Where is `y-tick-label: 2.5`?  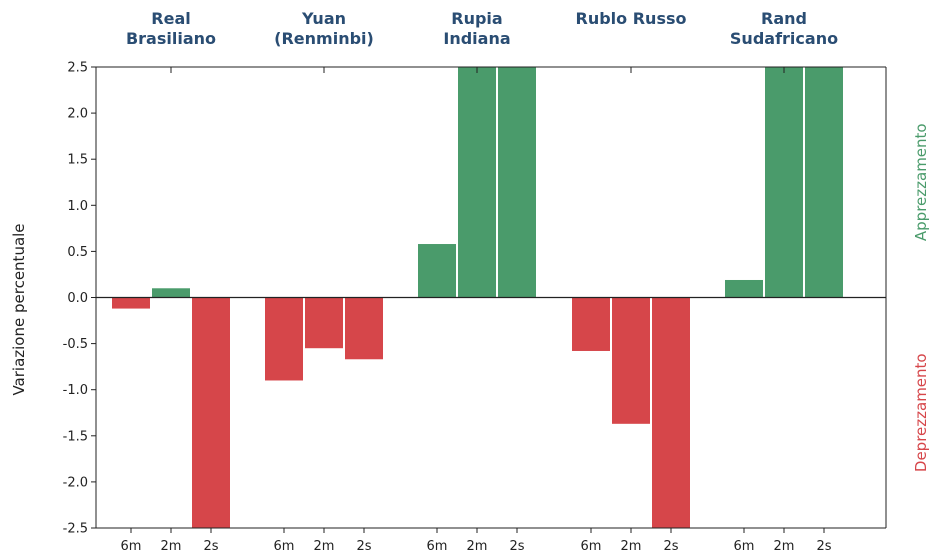
y-tick-label: 2.5 is located at coordinates (77, 68).